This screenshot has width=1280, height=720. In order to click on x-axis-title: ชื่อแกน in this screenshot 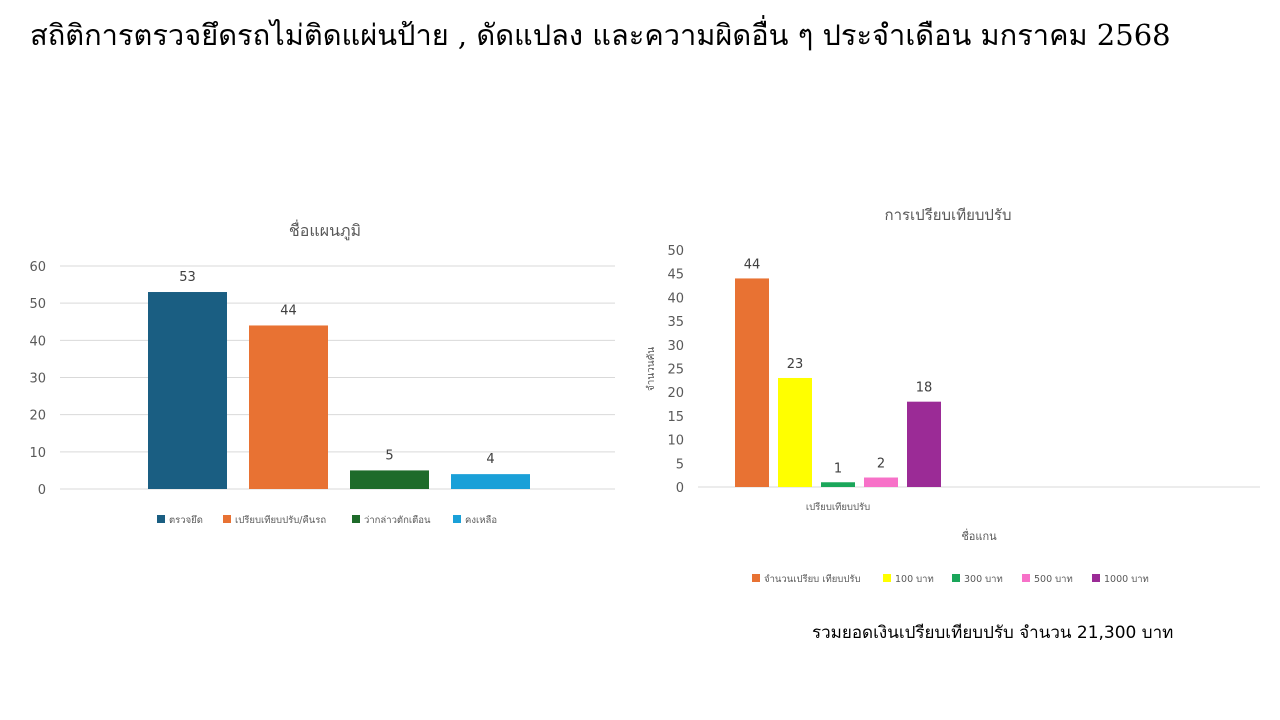, I will do `click(979, 535)`.